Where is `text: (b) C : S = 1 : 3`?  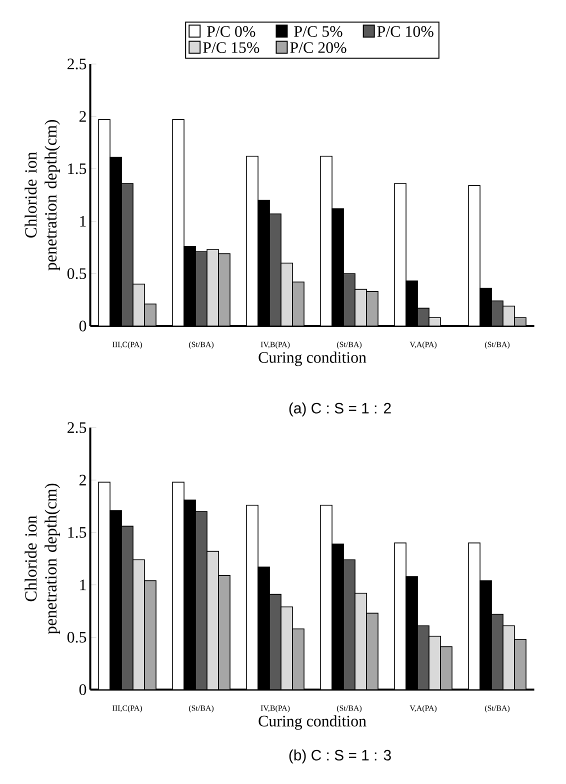 text: (b) C : S = 1 : 3 is located at coordinates (340, 757).